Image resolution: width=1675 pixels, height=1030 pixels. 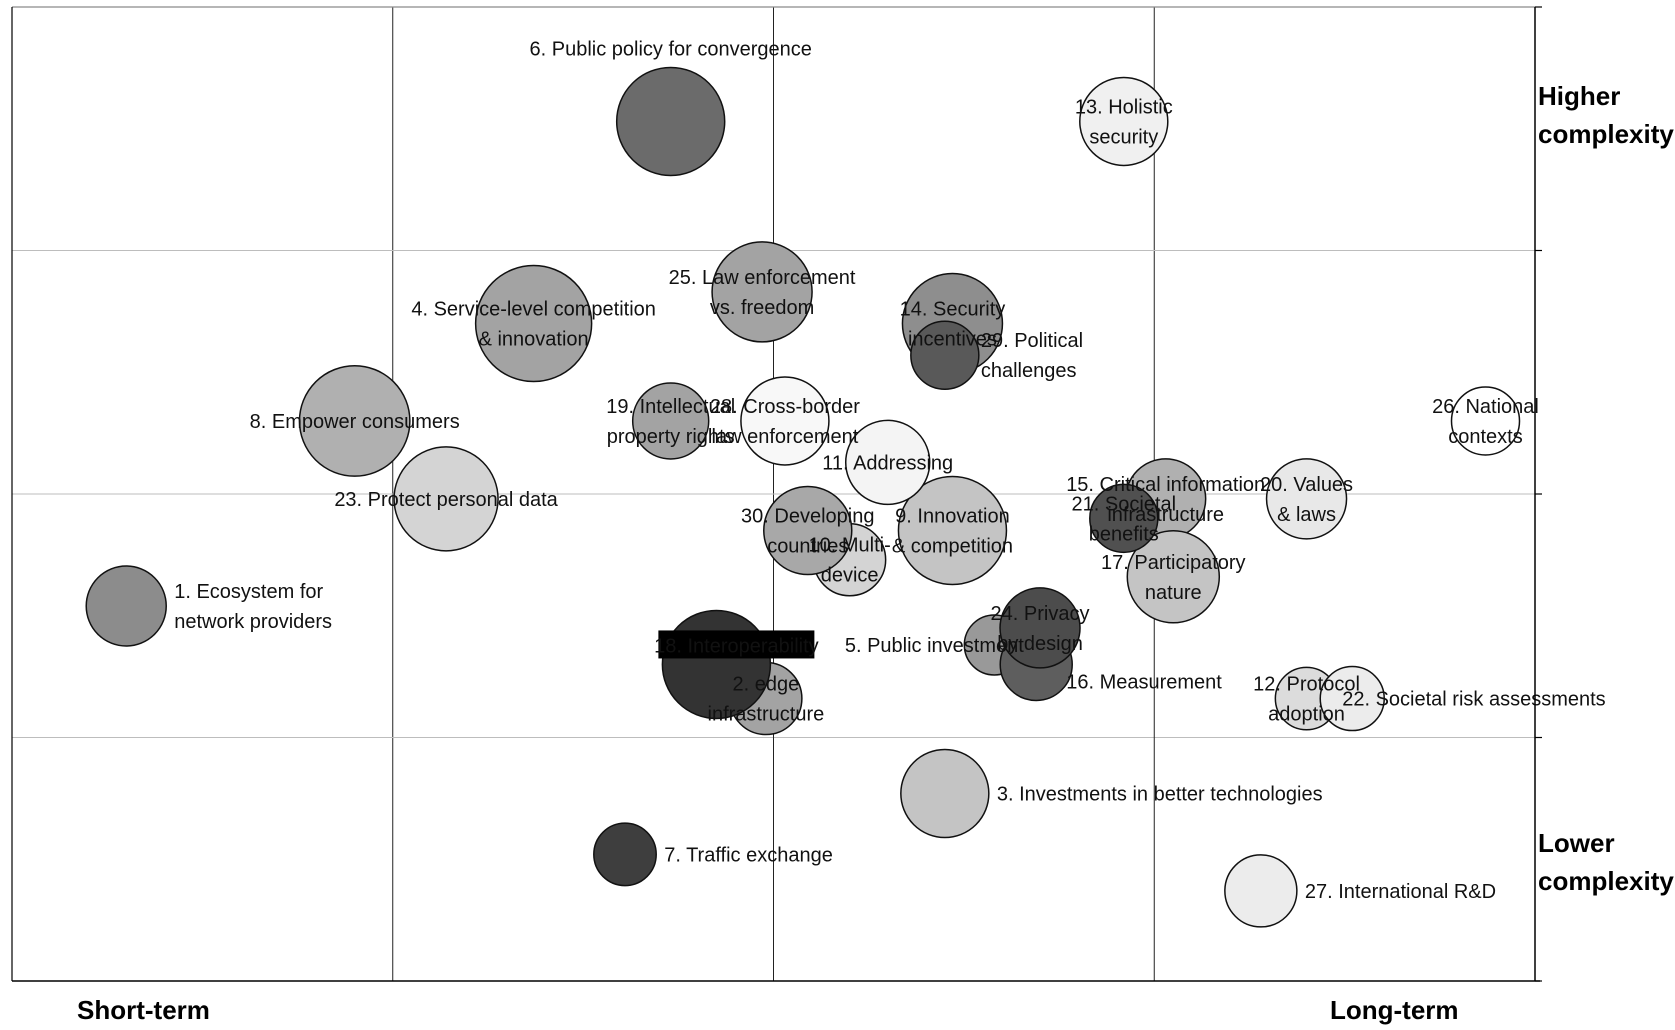 I want to click on bubble-label-17: 17. Participatory nature, so click(x=1173, y=578).